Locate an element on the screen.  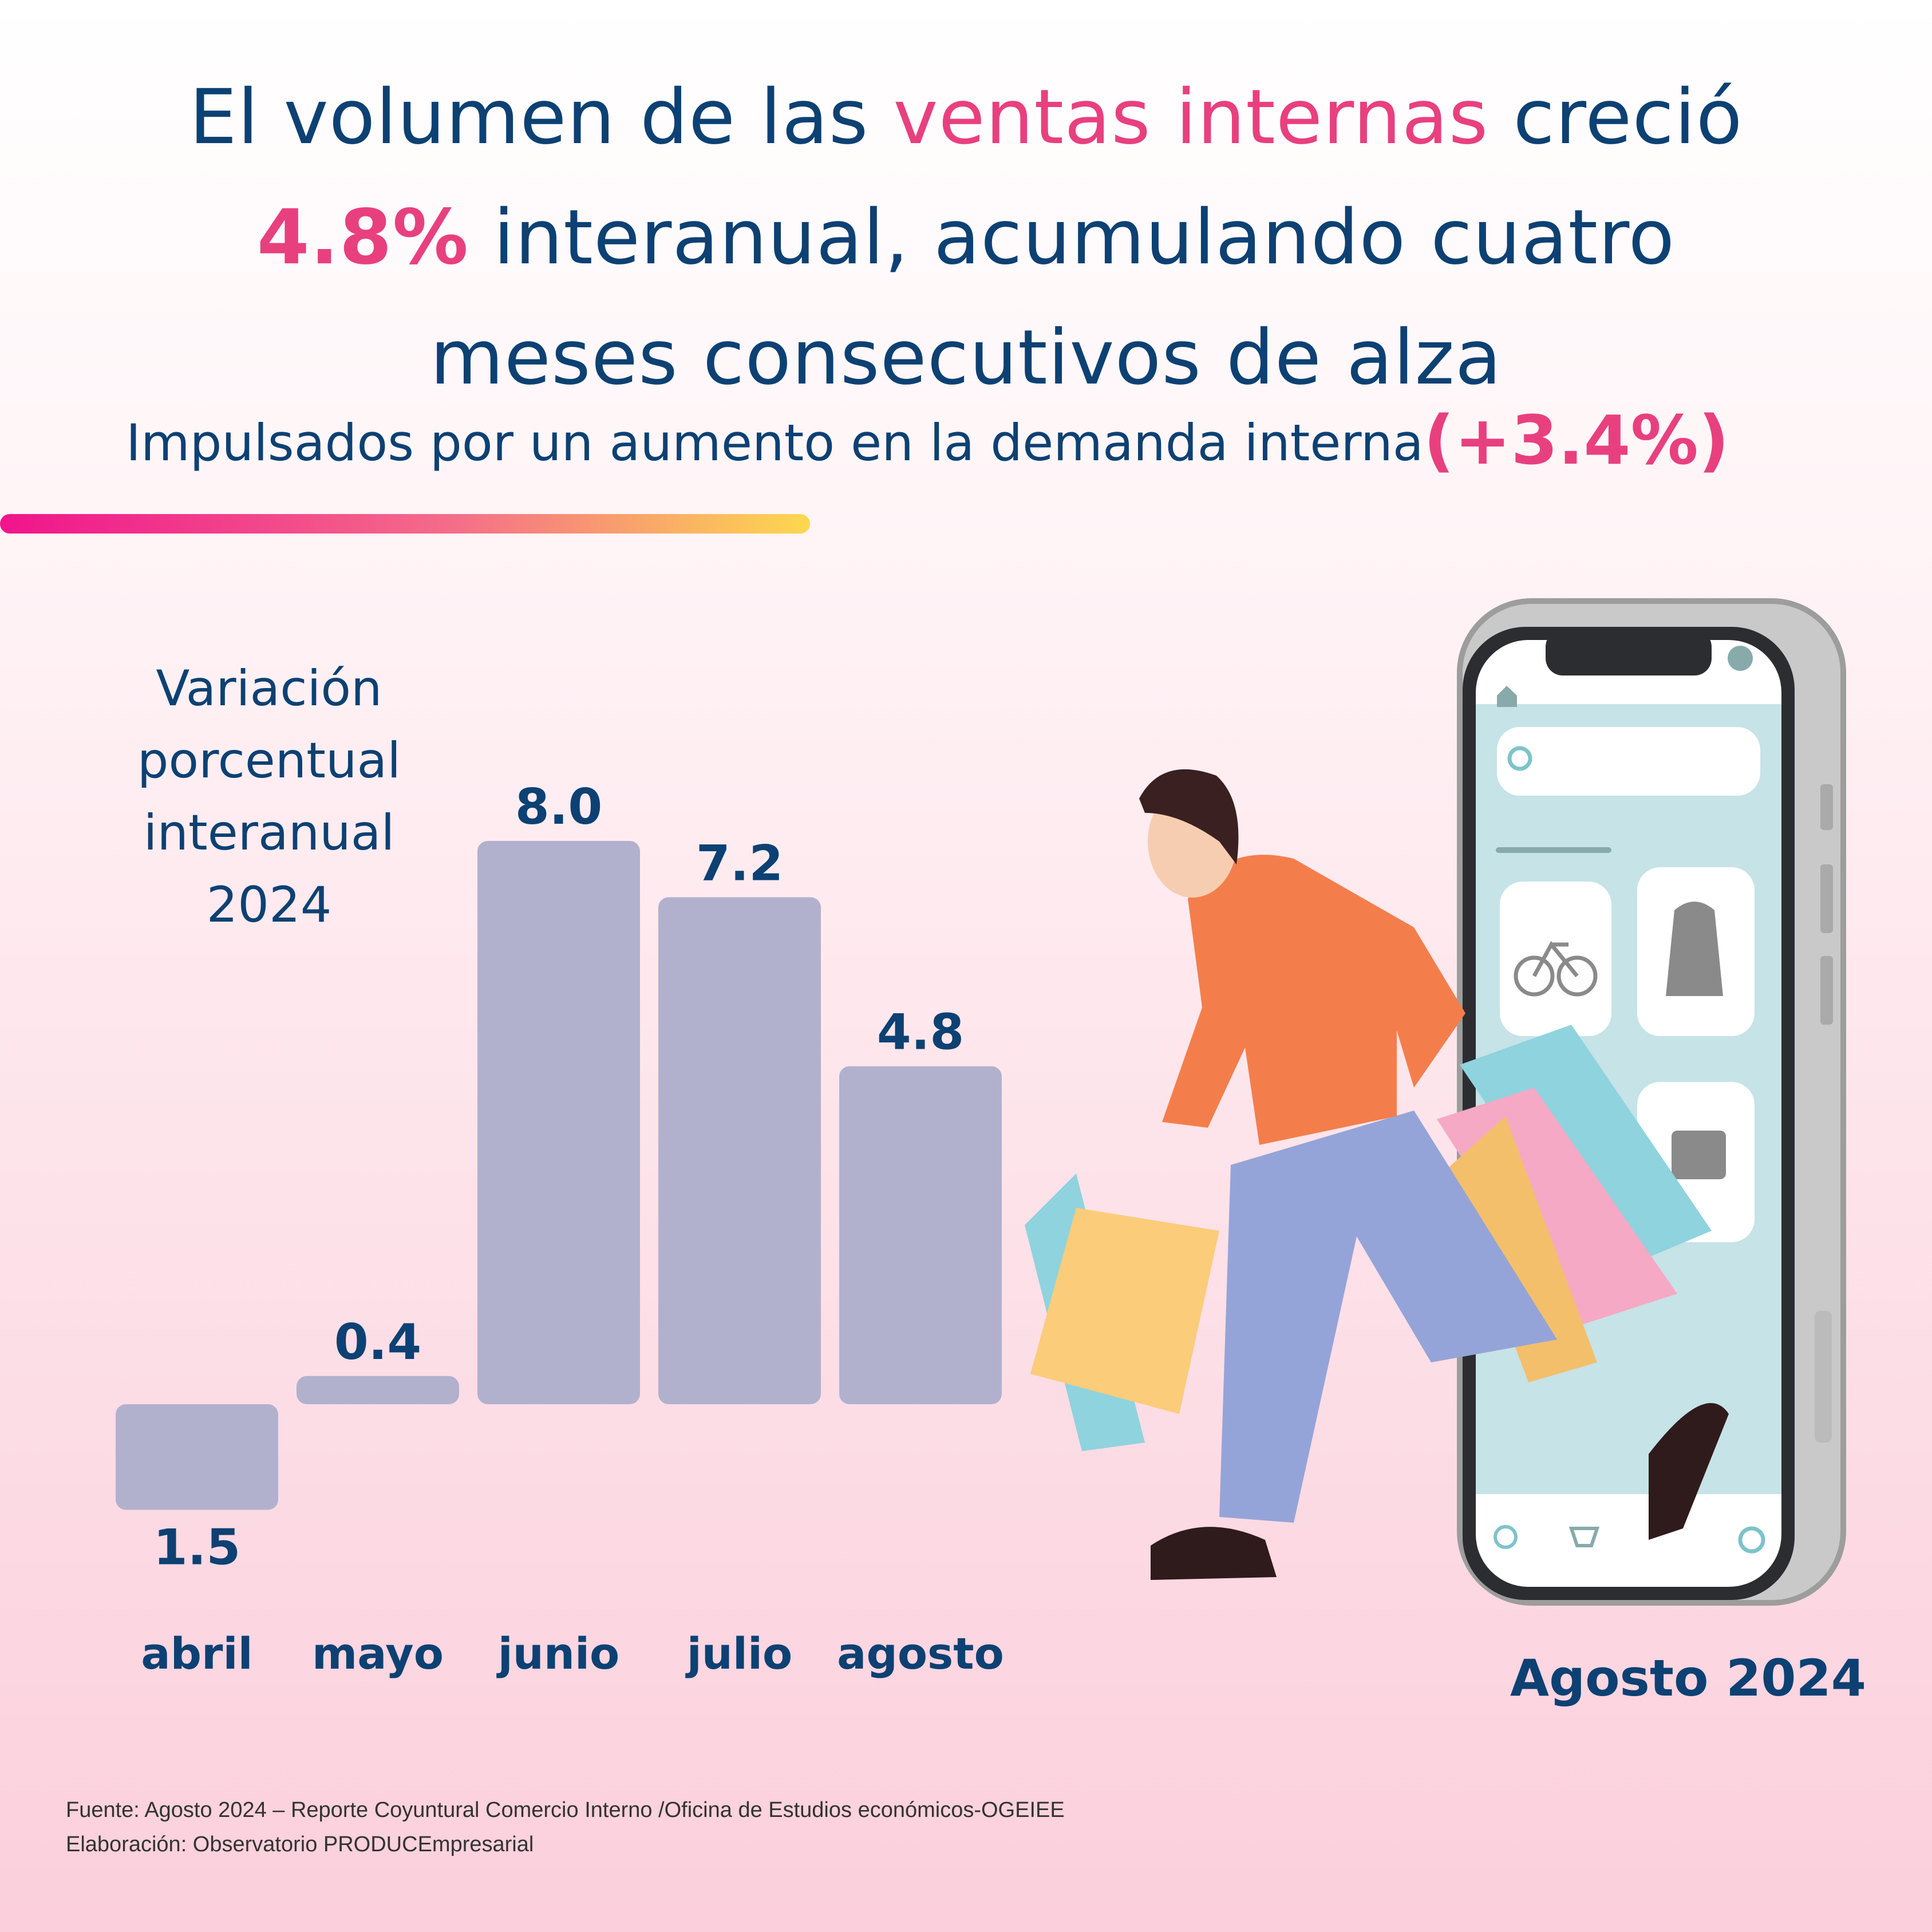
category-label: junio is located at coordinates (558, 1653).